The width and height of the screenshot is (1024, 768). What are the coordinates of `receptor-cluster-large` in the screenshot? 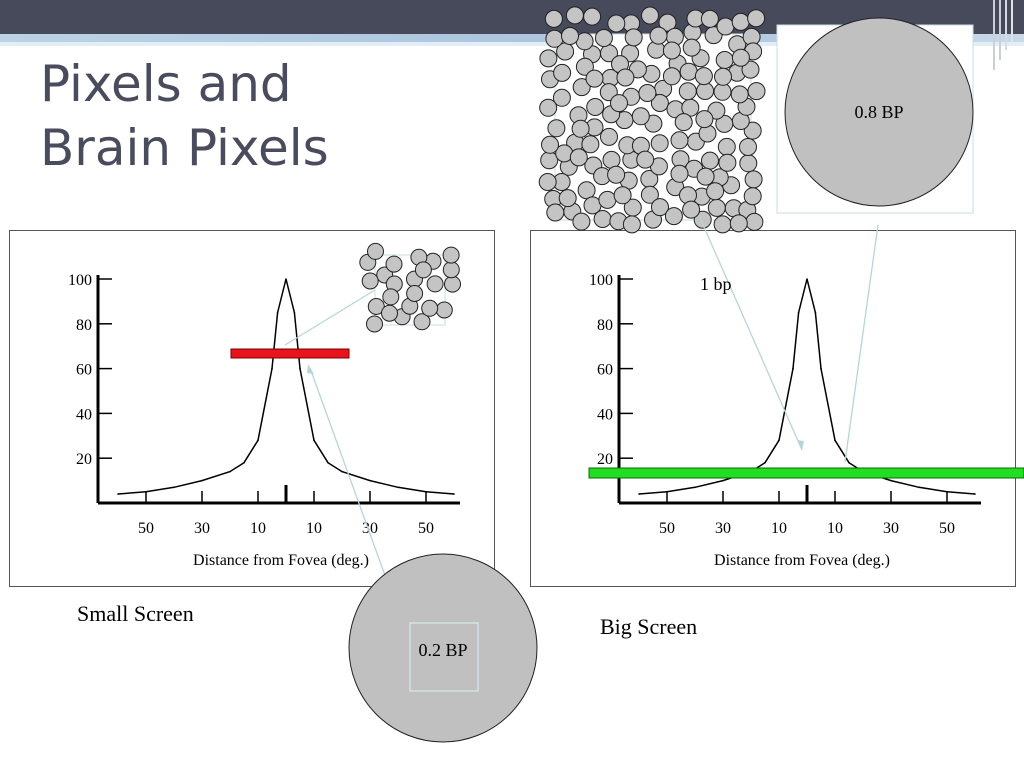 It's located at (652, 120).